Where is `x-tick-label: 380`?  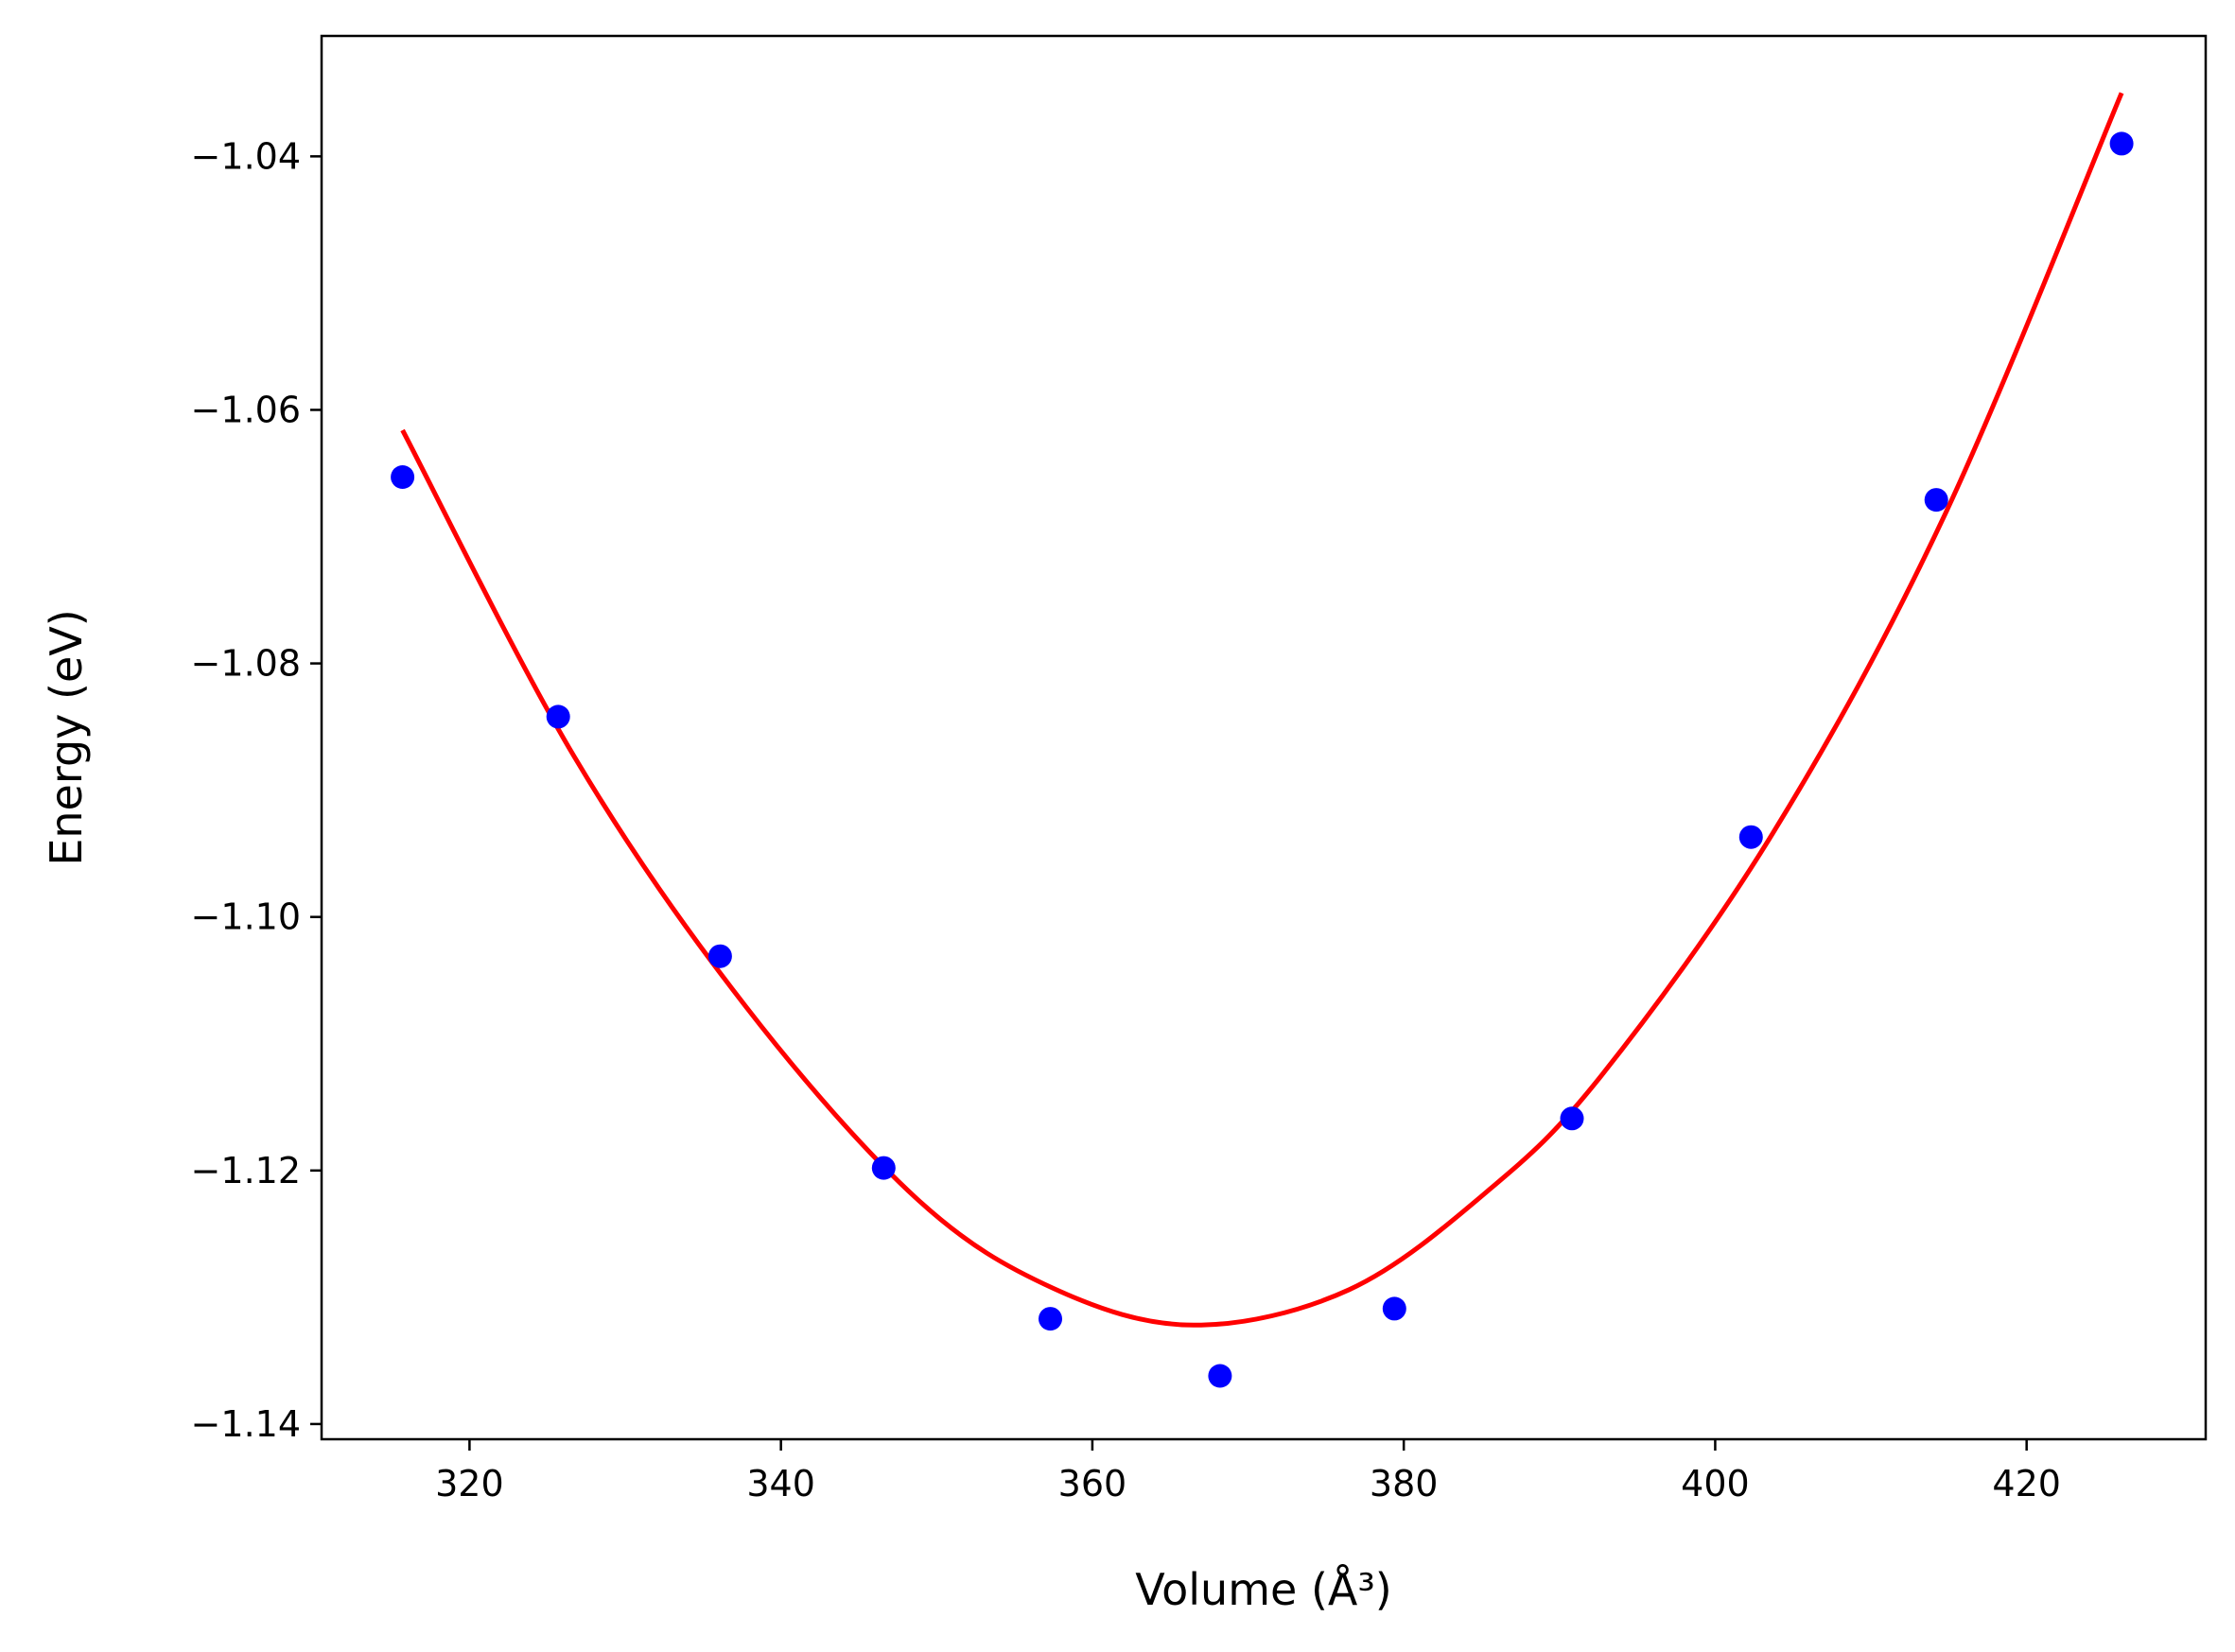 x-tick-label: 380 is located at coordinates (1404, 1484).